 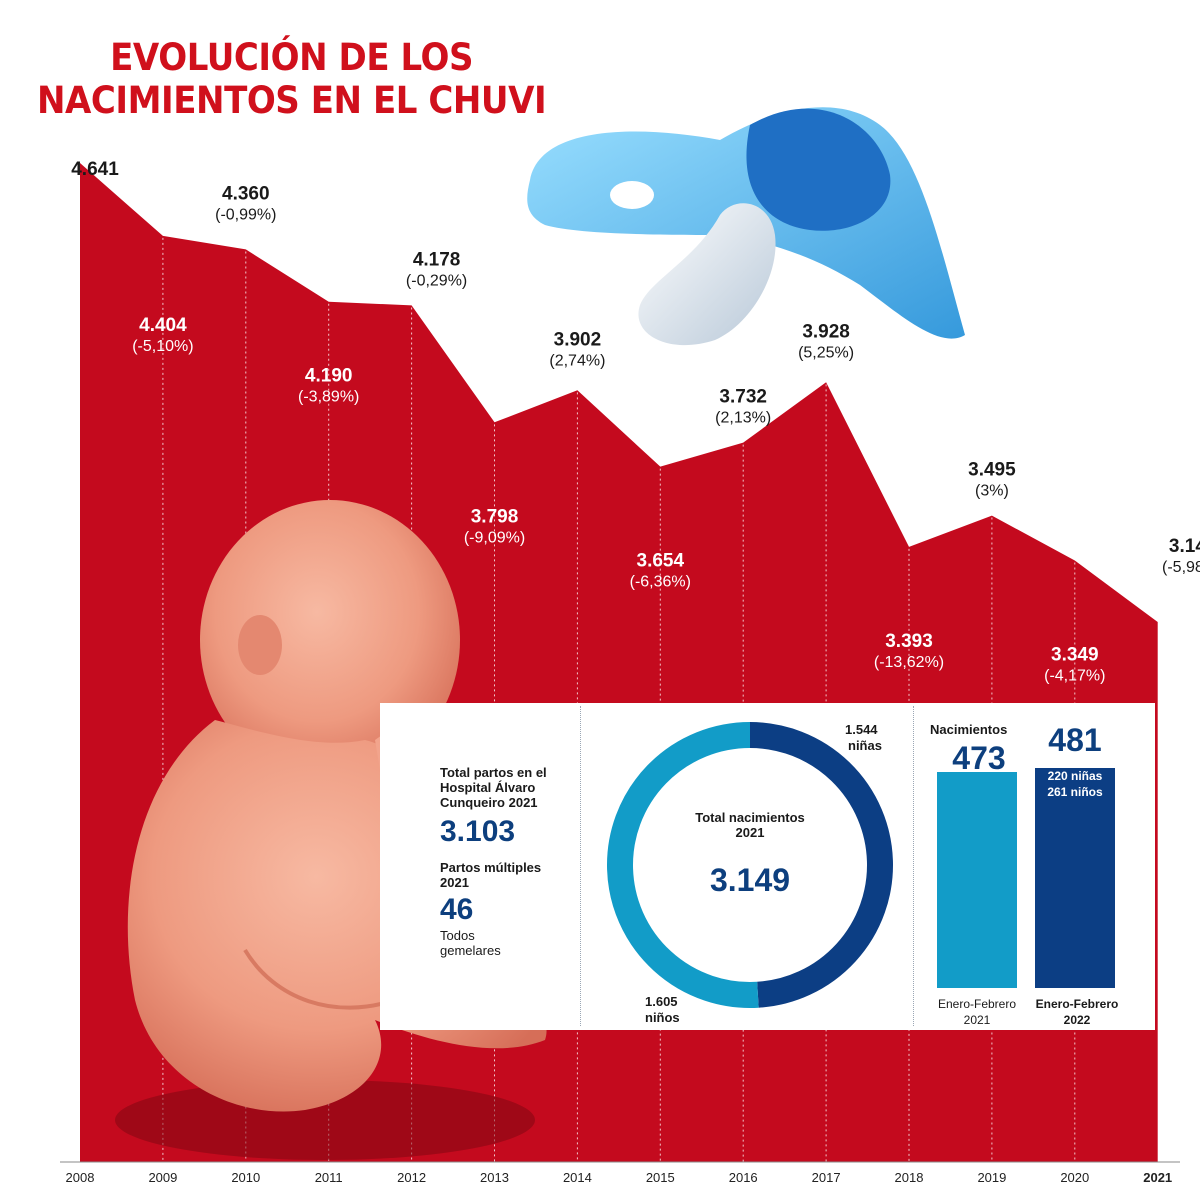 I want to click on change-label-2017: (5,25%), so click(x=826, y=352).